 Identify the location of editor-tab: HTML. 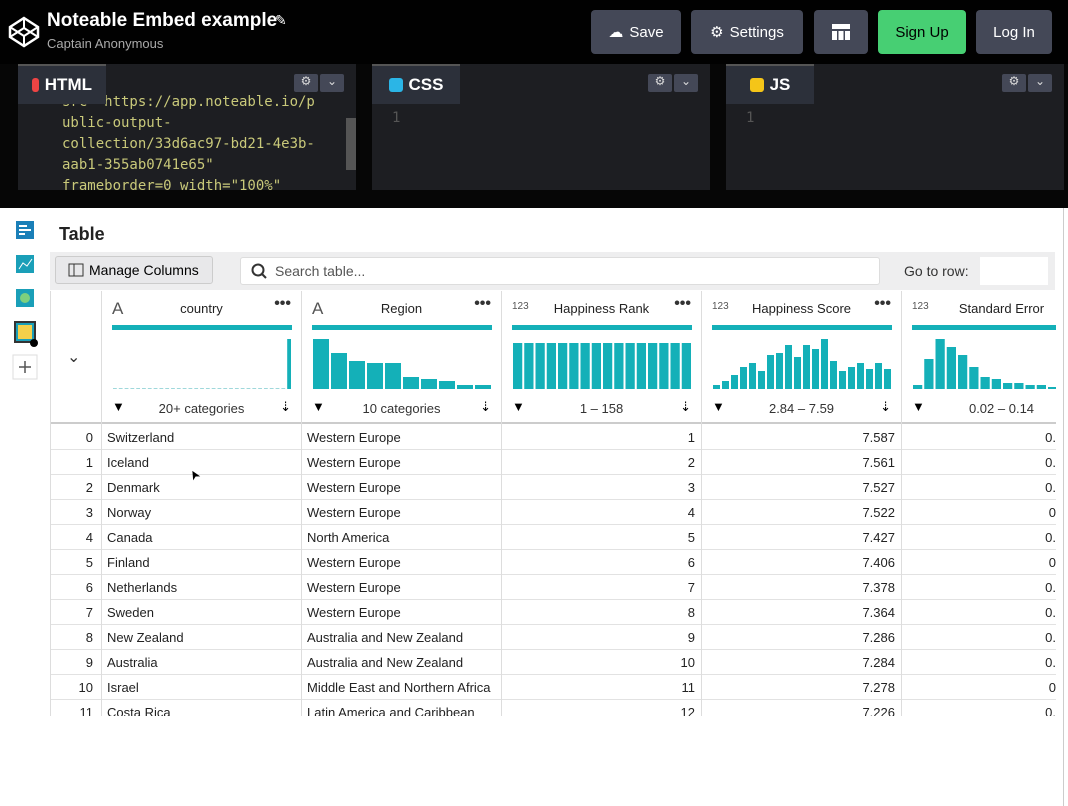
(62, 84).